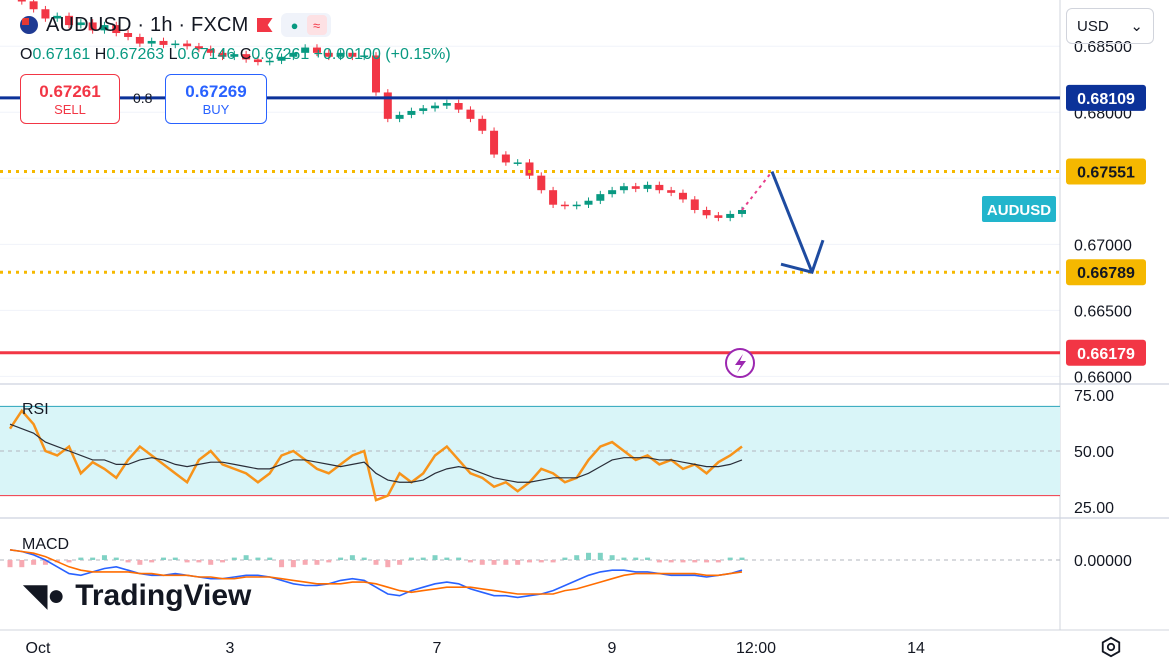  I want to click on symbol-title: AUDUSD · 1h · FXCM, so click(147, 24).